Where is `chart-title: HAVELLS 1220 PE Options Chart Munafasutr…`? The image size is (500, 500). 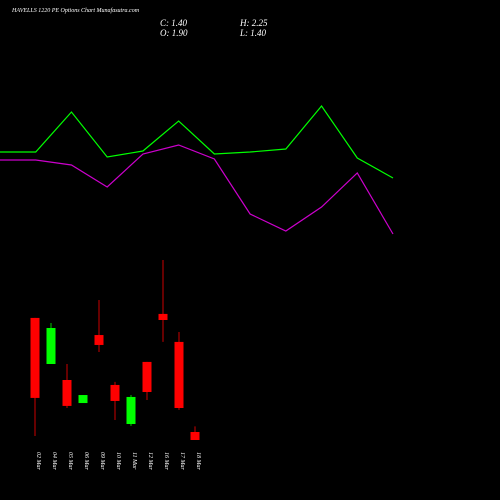
chart-title: HAVELLS 1220 PE Options Chart Munafasutr… is located at coordinates (75, 10).